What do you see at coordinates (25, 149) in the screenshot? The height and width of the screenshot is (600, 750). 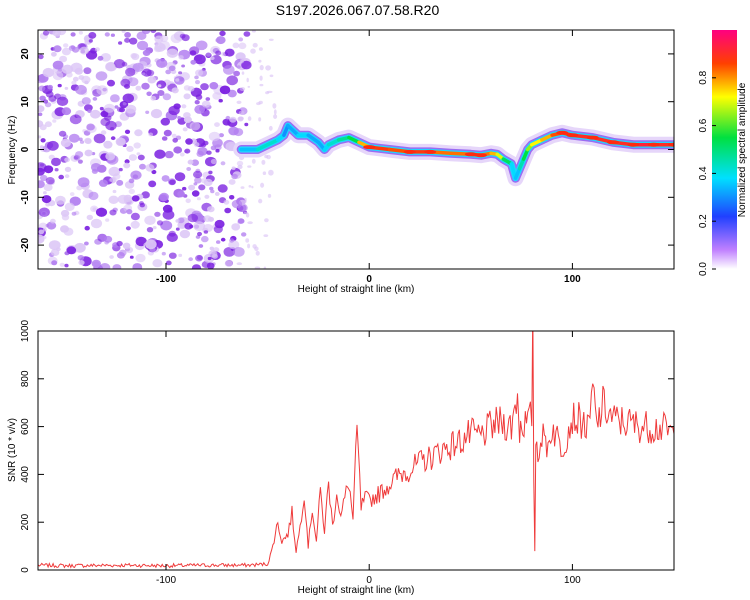 I see `y-tick-label: 0` at bounding box center [25, 149].